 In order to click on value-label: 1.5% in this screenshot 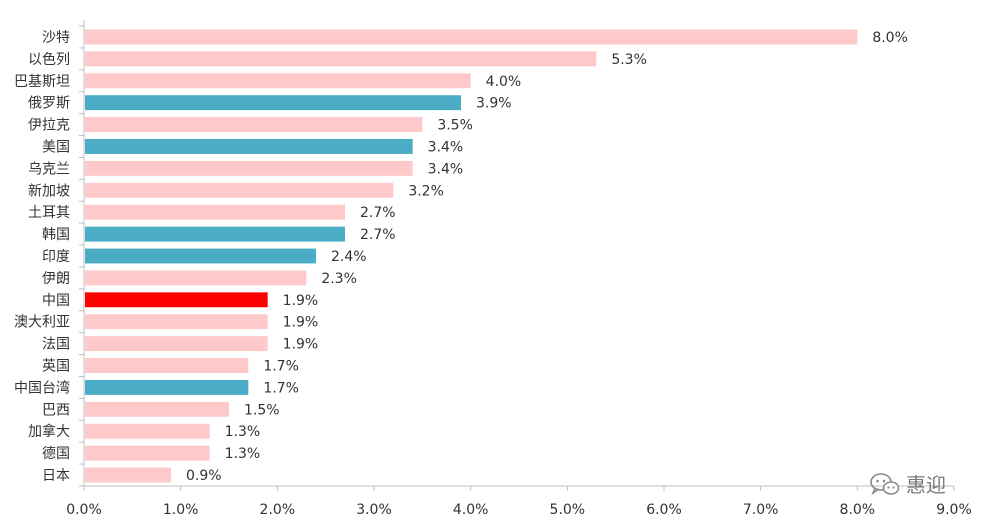, I will do `click(262, 410)`.